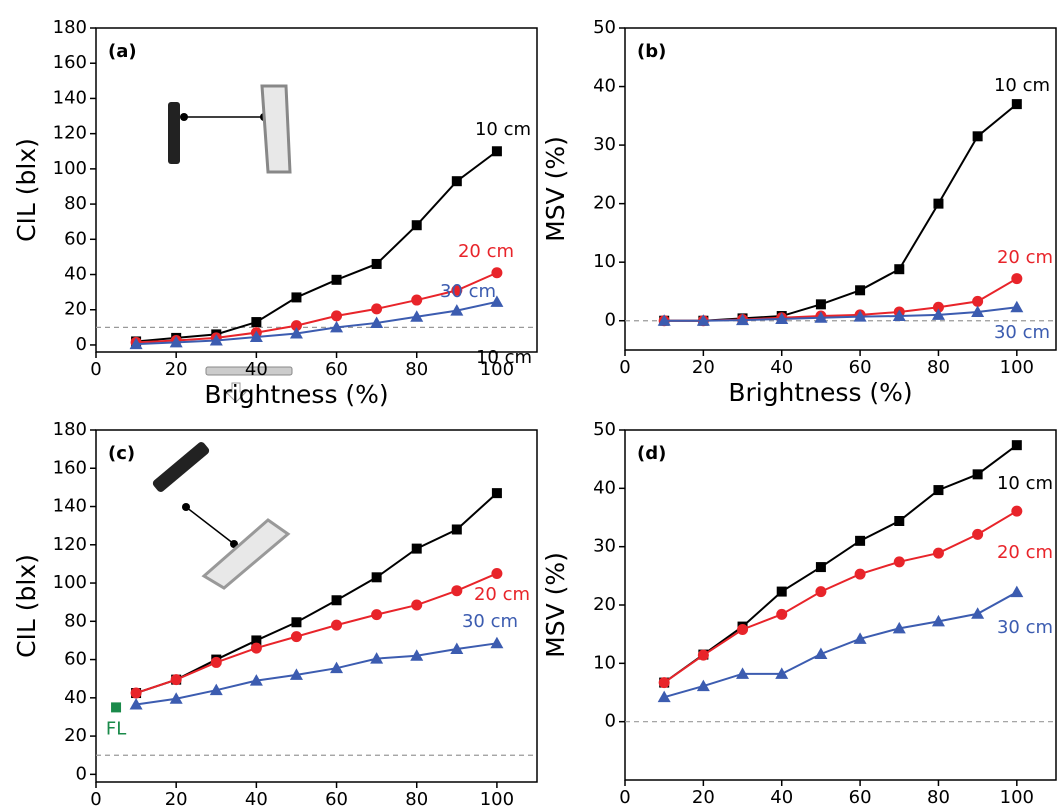 The width and height of the screenshot is (1058, 810). Describe the element at coordinates (230, 129) in the screenshot. I see `inset-a` at that location.